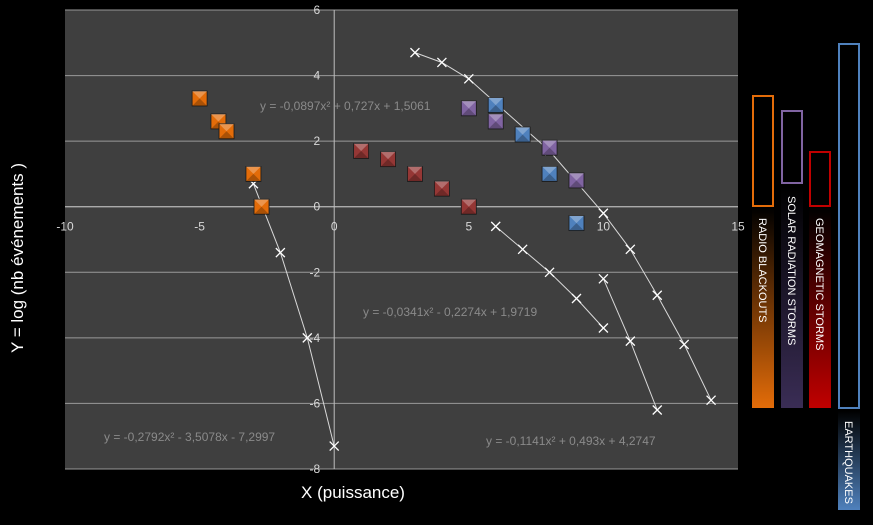  I want to click on legend-item-solar-radiation-storms: SOLAR RADIATION STORMS, so click(792, 259).